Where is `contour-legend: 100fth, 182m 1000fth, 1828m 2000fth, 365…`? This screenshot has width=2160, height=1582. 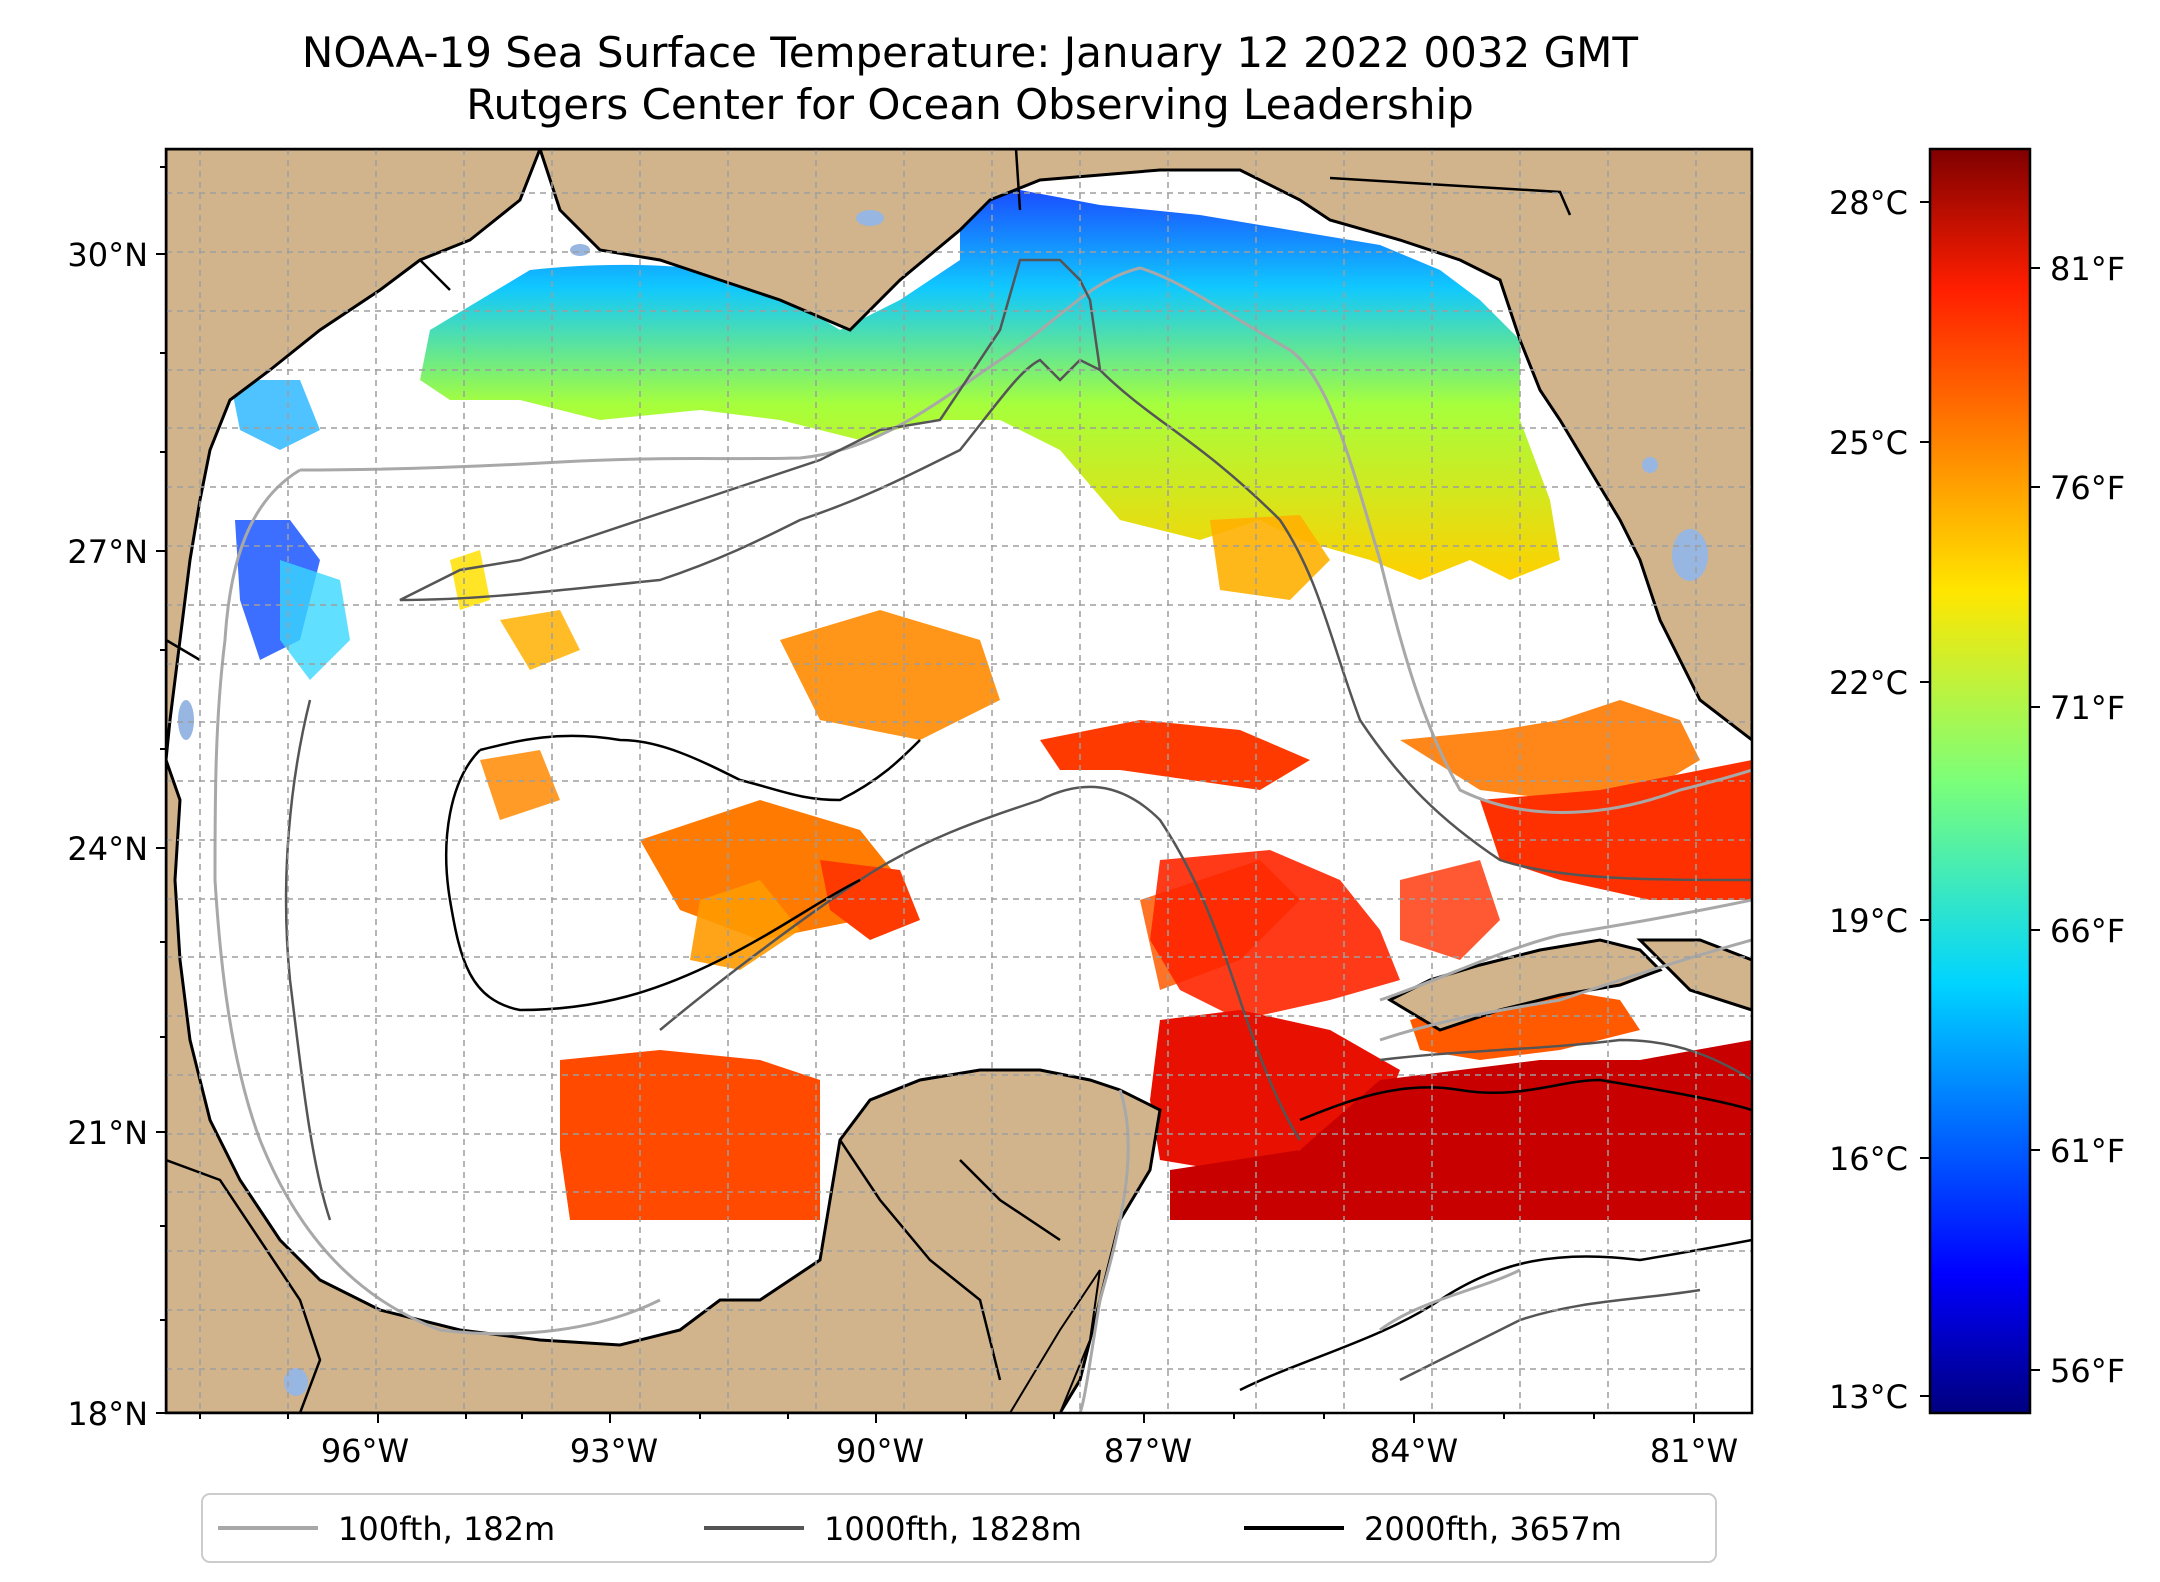 contour-legend: 100fth, 182m 1000fth, 1828m 2000fth, 365… is located at coordinates (959, 1528).